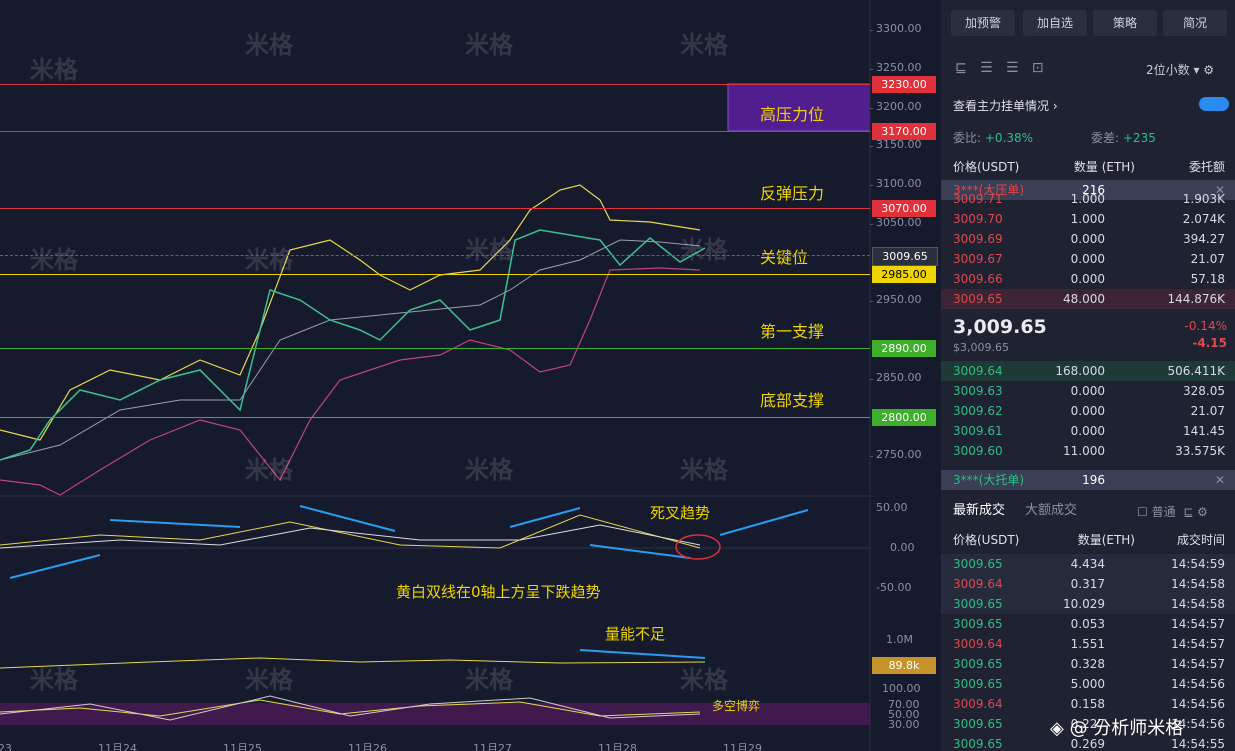  I want to click on diff: 委差: +235, so click(1123, 137).